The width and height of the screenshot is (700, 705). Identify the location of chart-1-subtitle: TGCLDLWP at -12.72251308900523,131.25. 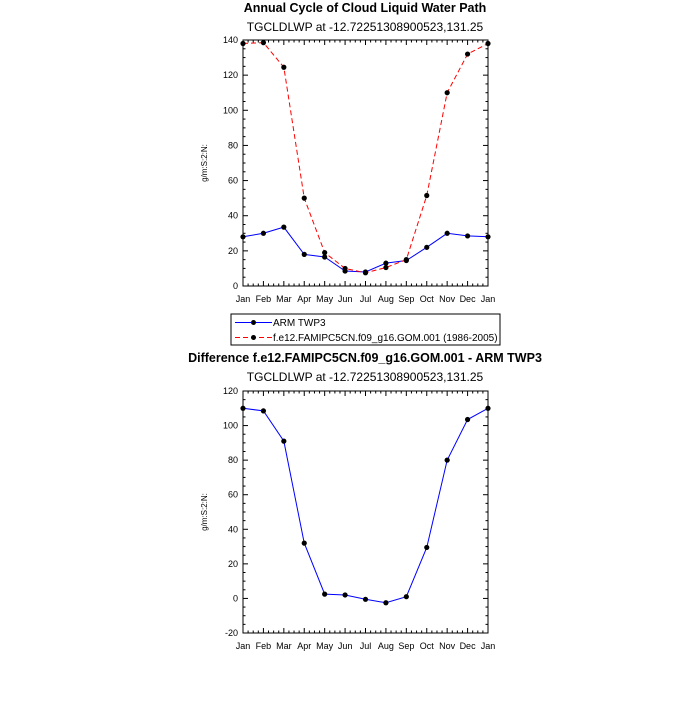
(365, 27).